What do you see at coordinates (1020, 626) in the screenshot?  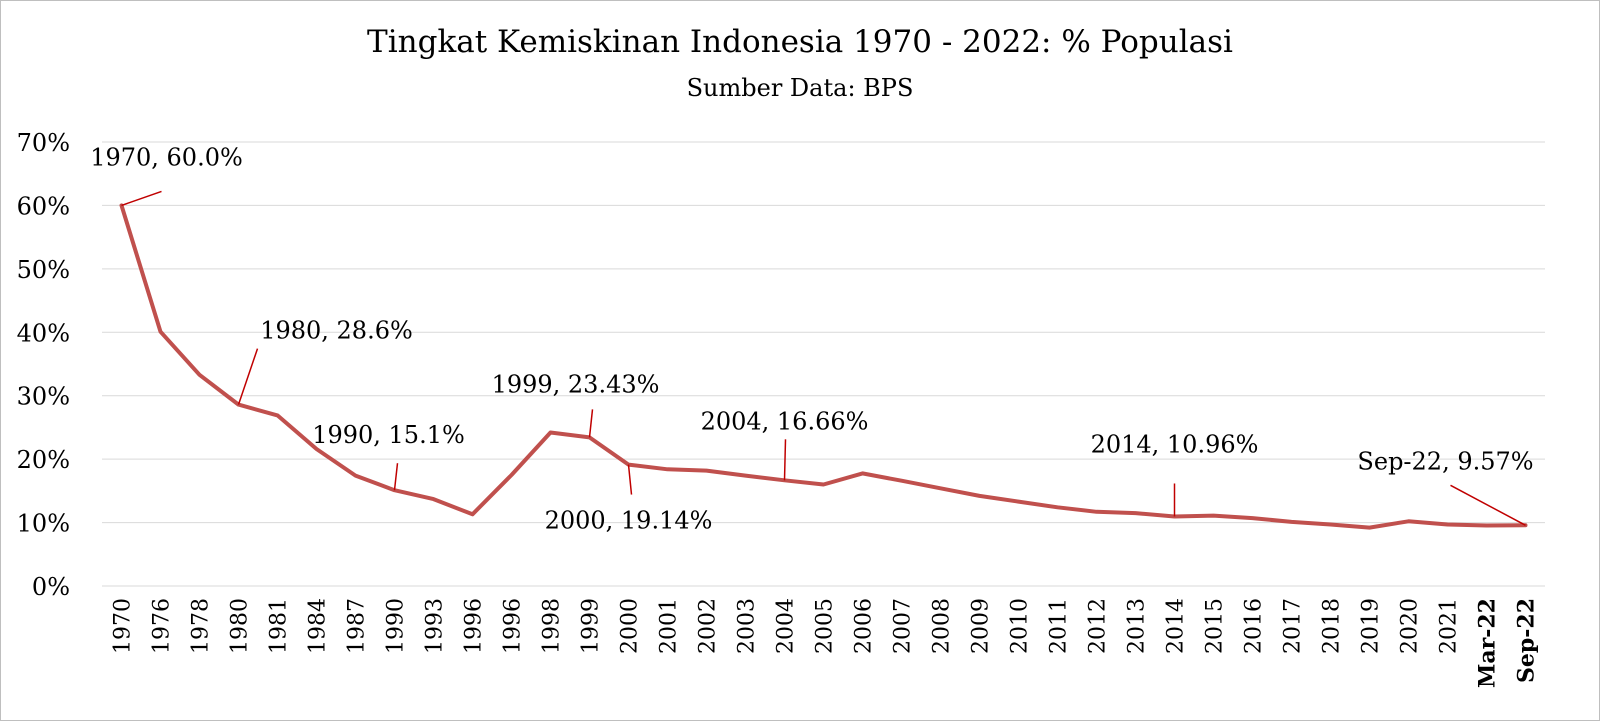 I see `x-tick-label: 2010` at bounding box center [1020, 626].